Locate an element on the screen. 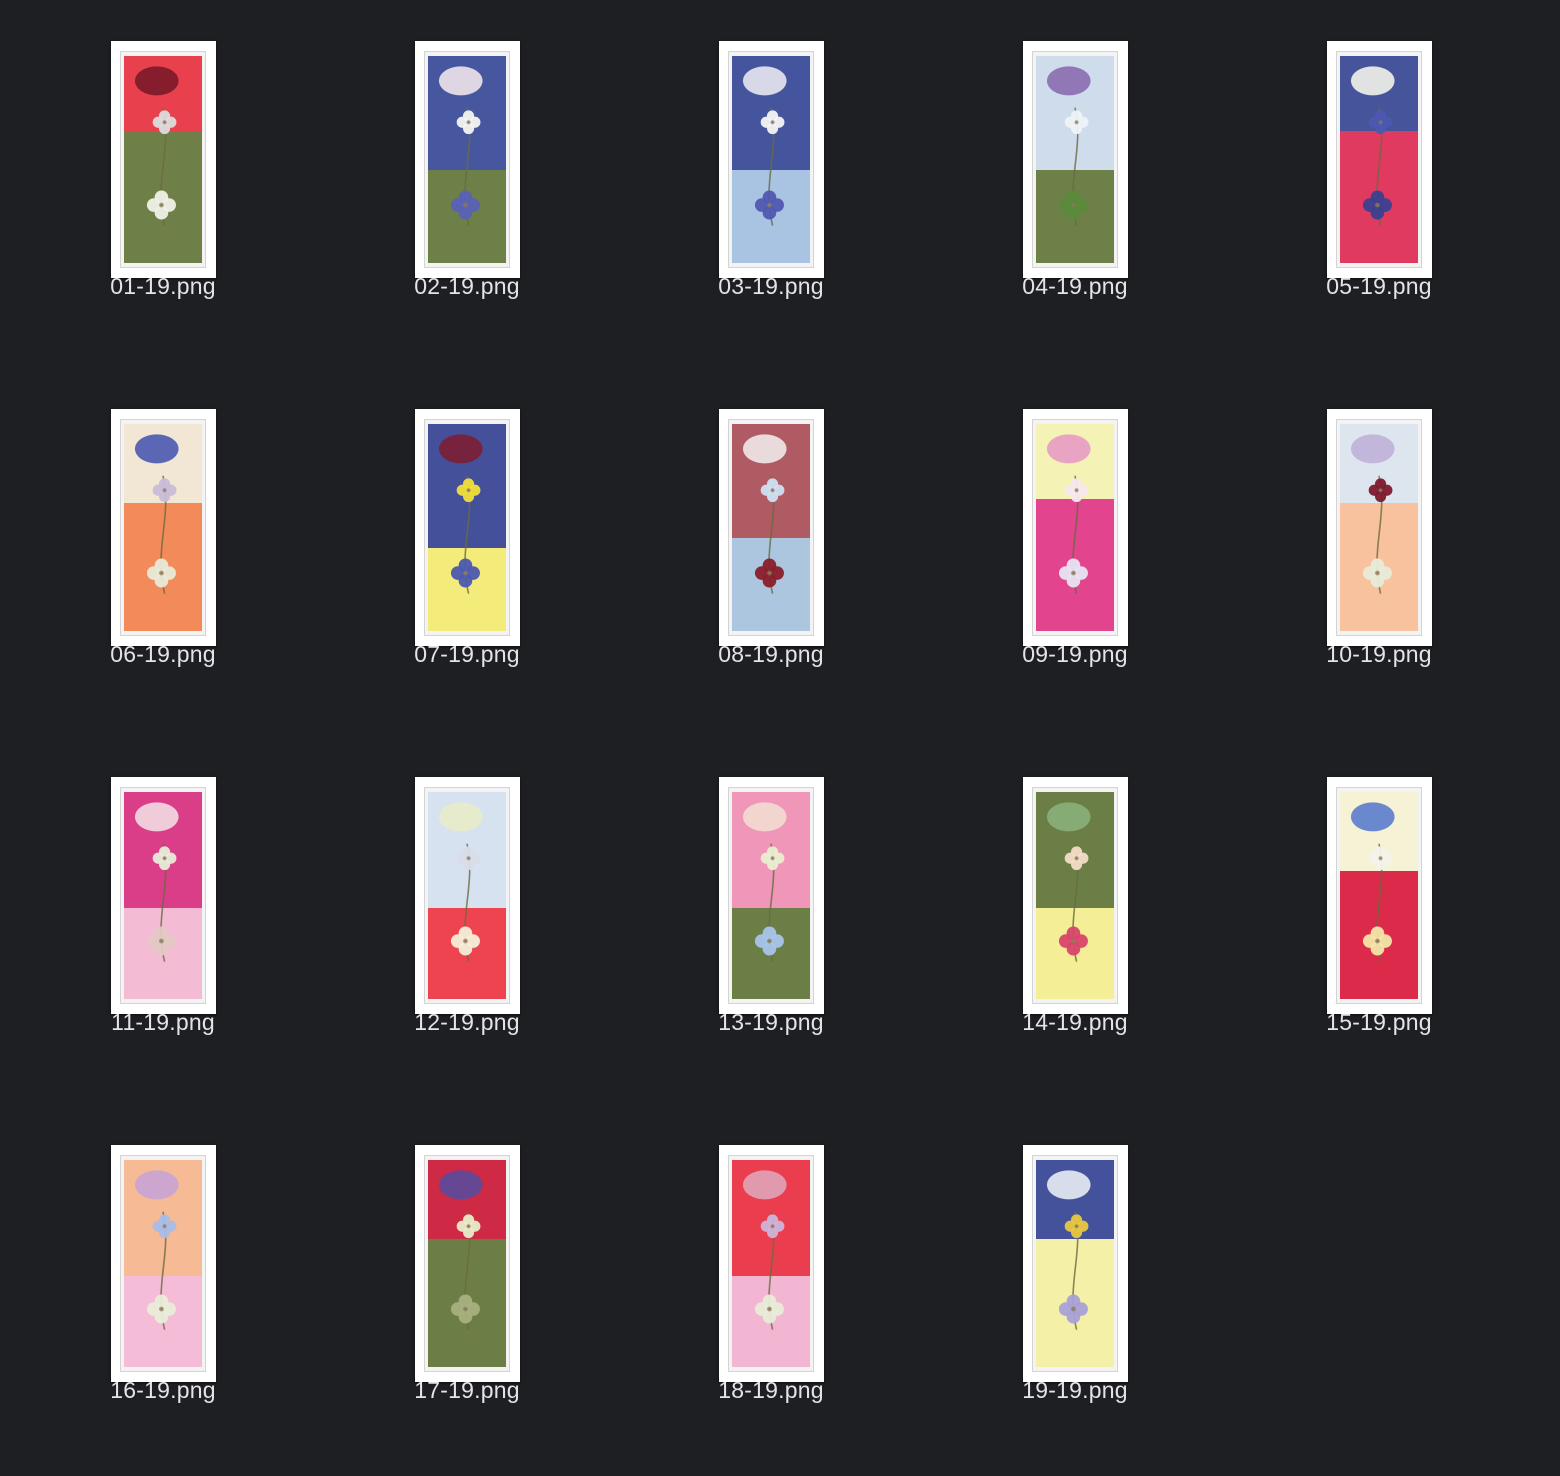 The height and width of the screenshot is (1476, 1560). file-name-label: 13-19.png is located at coordinates (771, 1022).